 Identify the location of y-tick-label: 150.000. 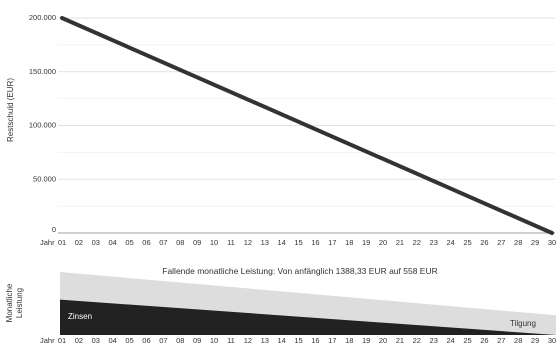
(42, 71).